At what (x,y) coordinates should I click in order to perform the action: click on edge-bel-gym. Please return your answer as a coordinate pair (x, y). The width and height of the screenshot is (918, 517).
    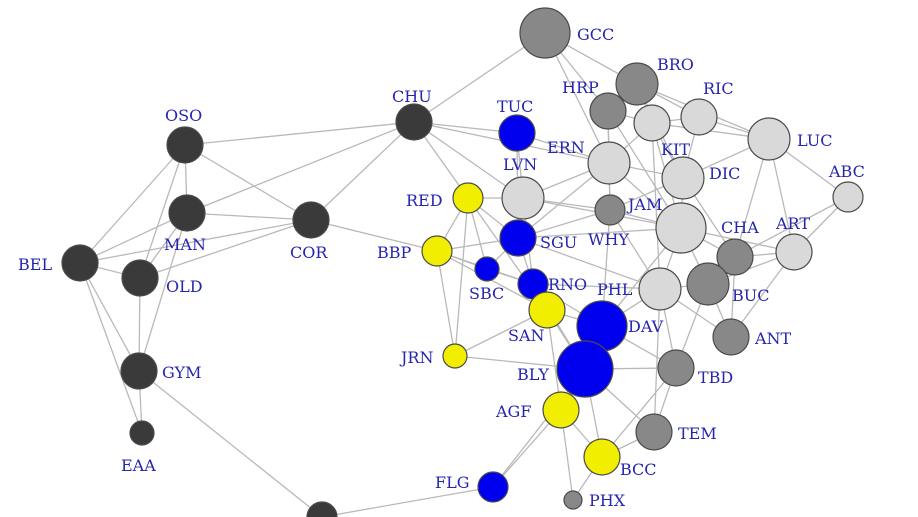
    Looking at the image, I should click on (109, 317).